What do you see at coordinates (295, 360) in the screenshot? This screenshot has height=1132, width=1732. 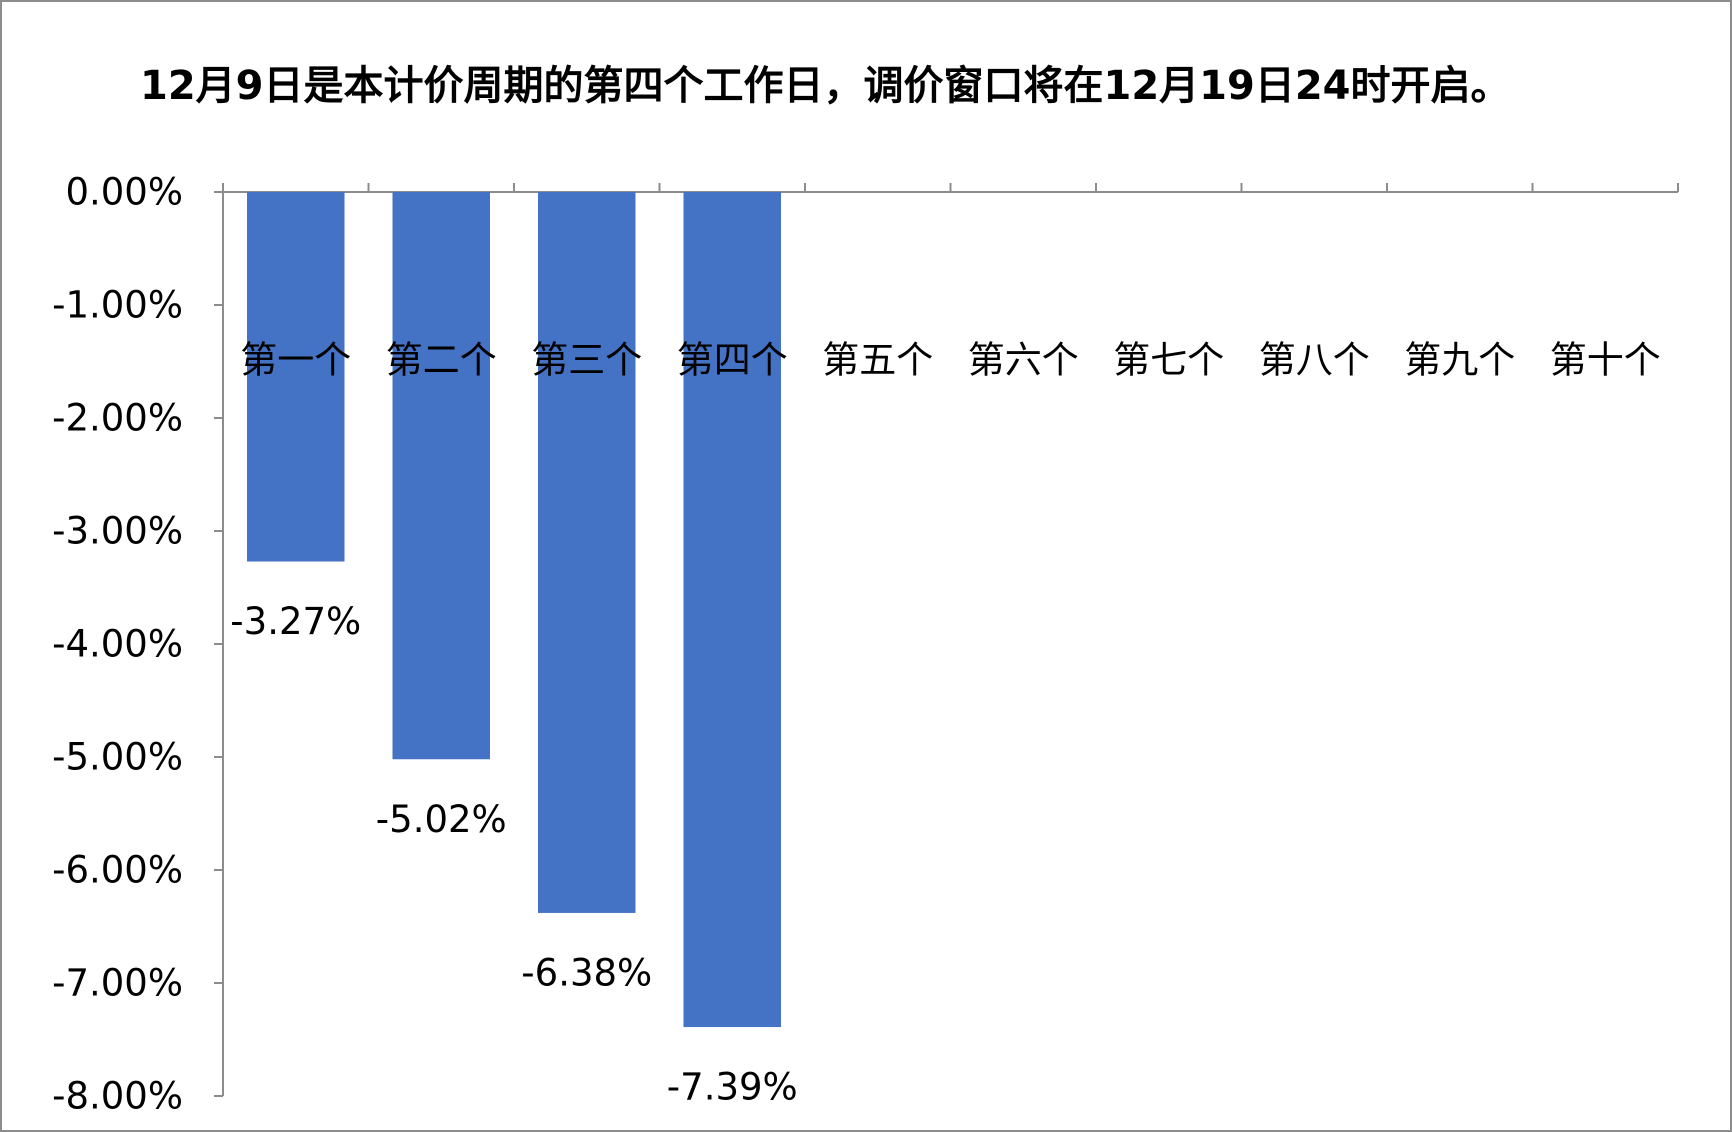 I see `x-tick-label: 第一个` at bounding box center [295, 360].